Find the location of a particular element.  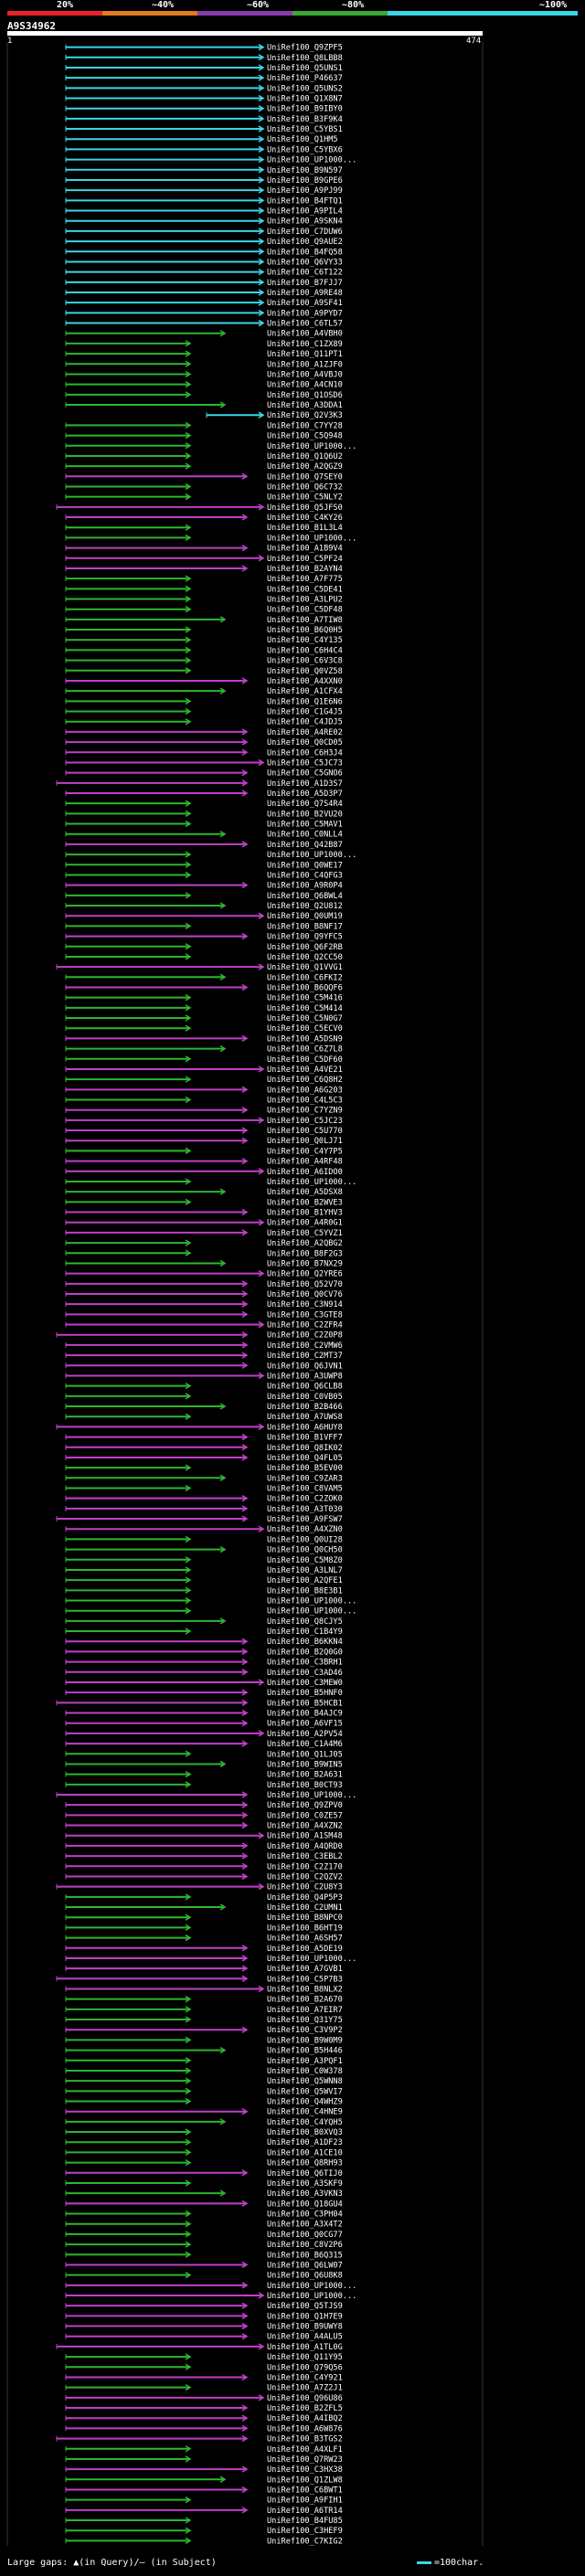

hit-row: UniRef100_B5H446 is located at coordinates (204, 2051).